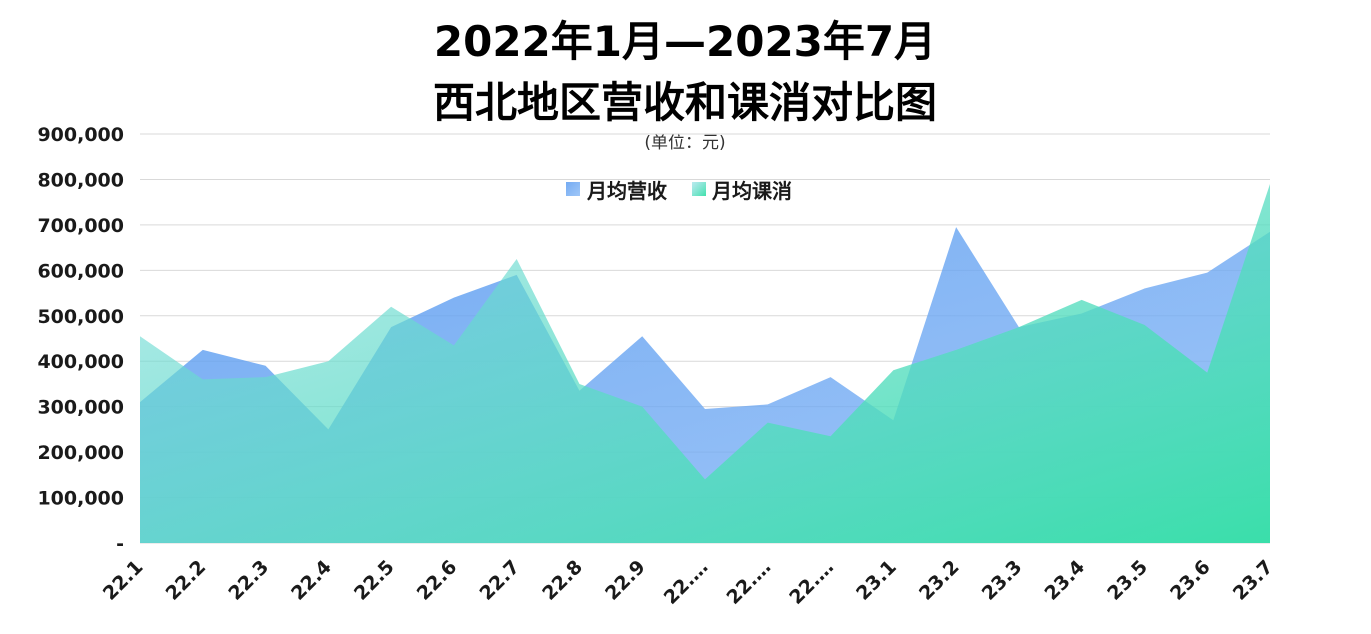  Describe the element at coordinates (685, 102) in the screenshot. I see `chart-title-line2: 西北地区营收和课消对比图` at that location.